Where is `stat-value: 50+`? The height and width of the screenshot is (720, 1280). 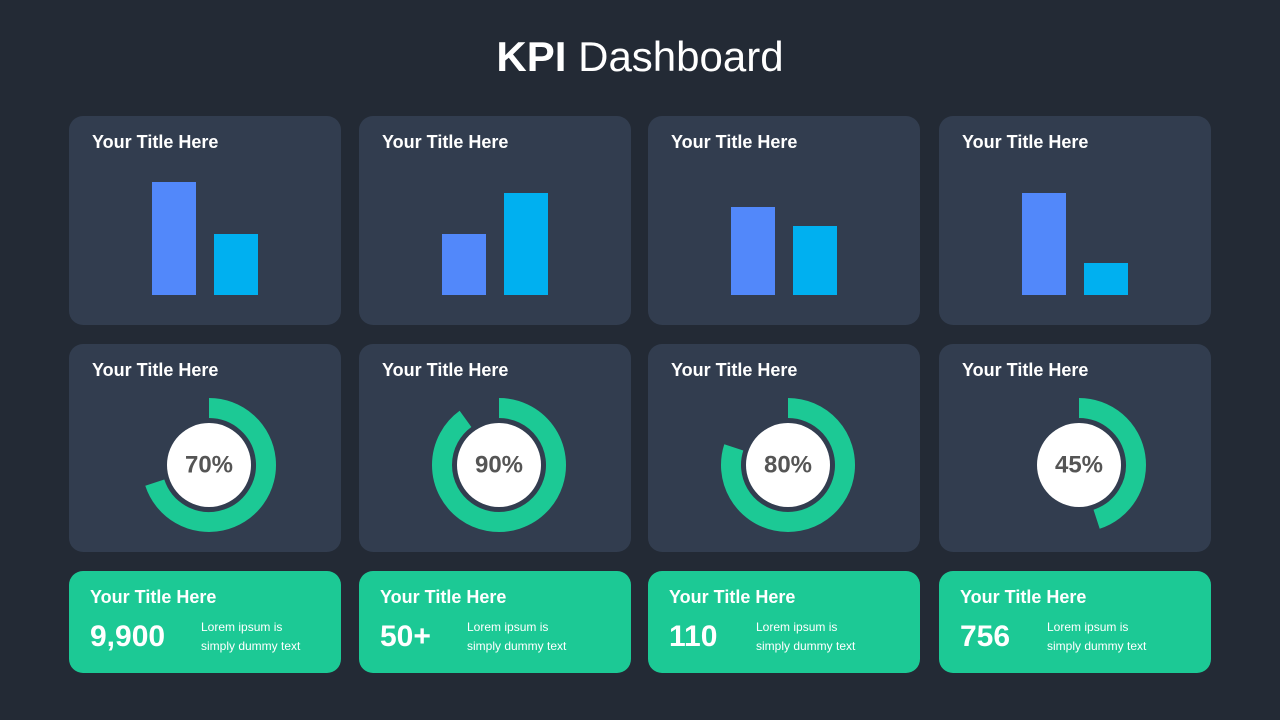 stat-value: 50+ is located at coordinates (405, 636).